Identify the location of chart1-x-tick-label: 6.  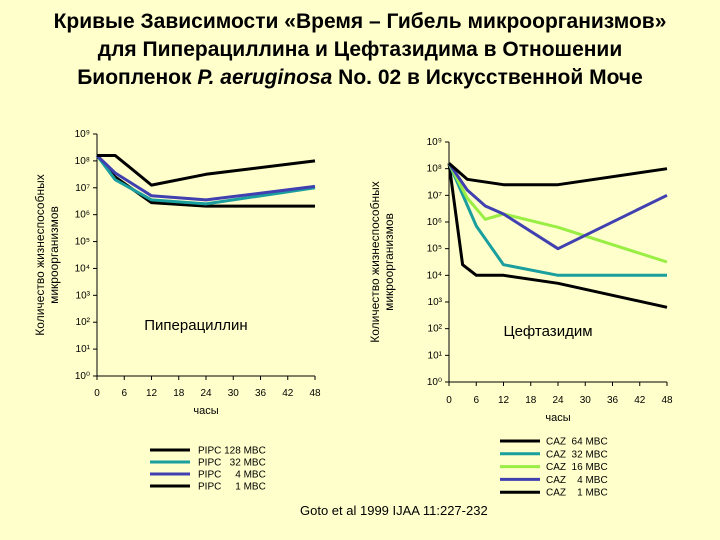
(124, 393).